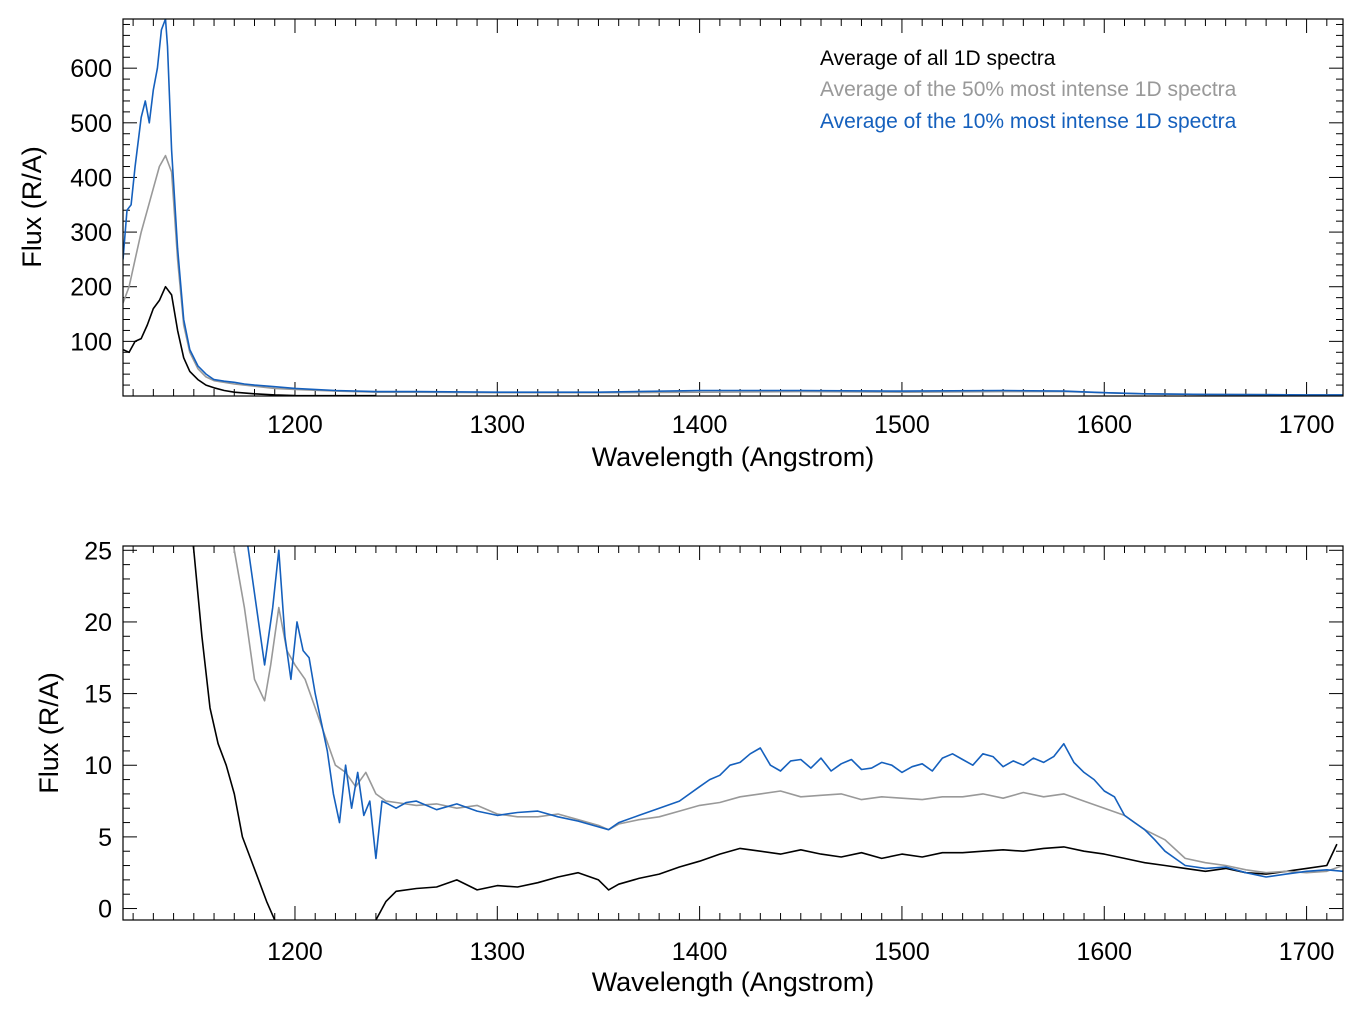 This screenshot has height=1018, width=1365. What do you see at coordinates (91, 205) in the screenshot?
I see `top-y-tick-labels: 100 200 300 400 500 600` at bounding box center [91, 205].